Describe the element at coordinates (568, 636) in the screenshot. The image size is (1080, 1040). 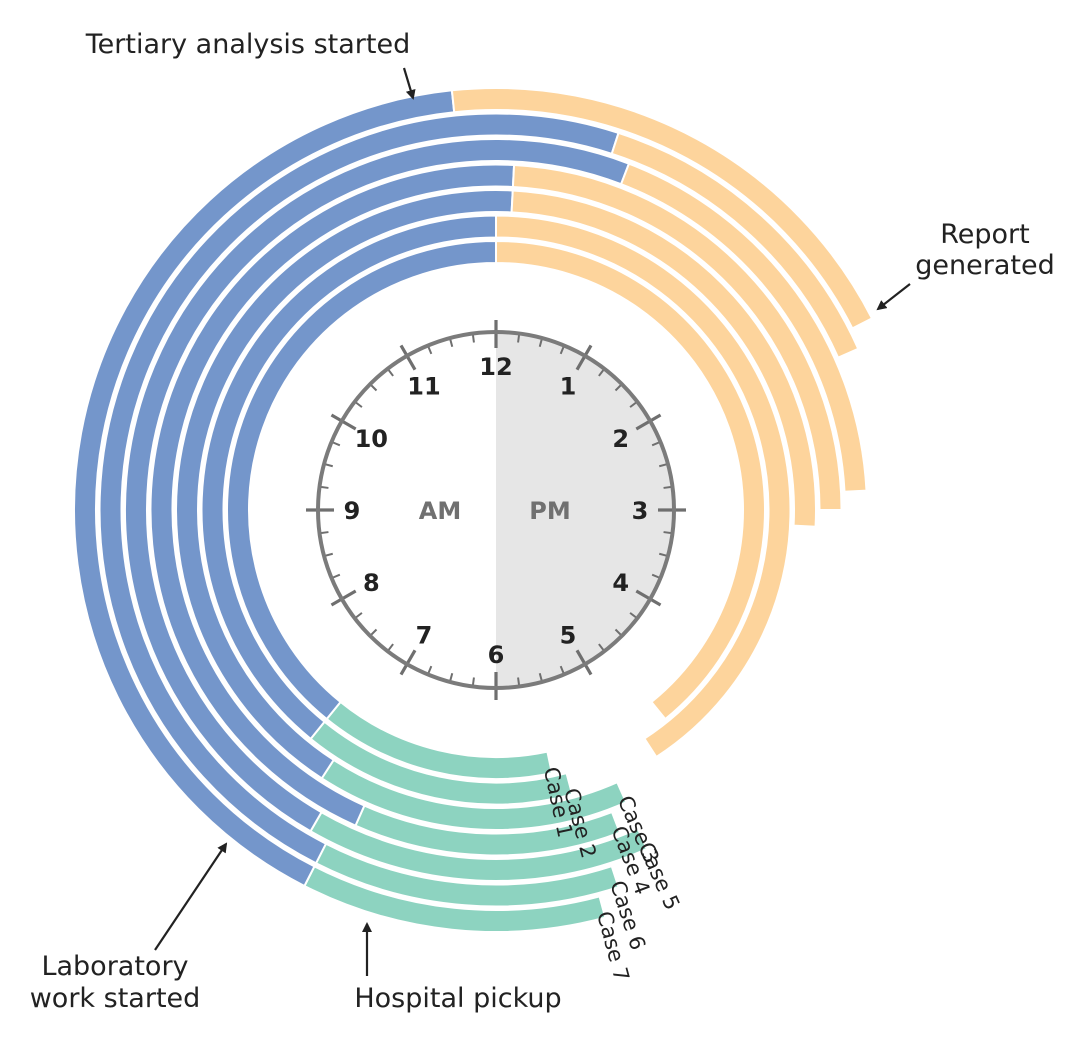
I see `hour-number: 5` at that location.